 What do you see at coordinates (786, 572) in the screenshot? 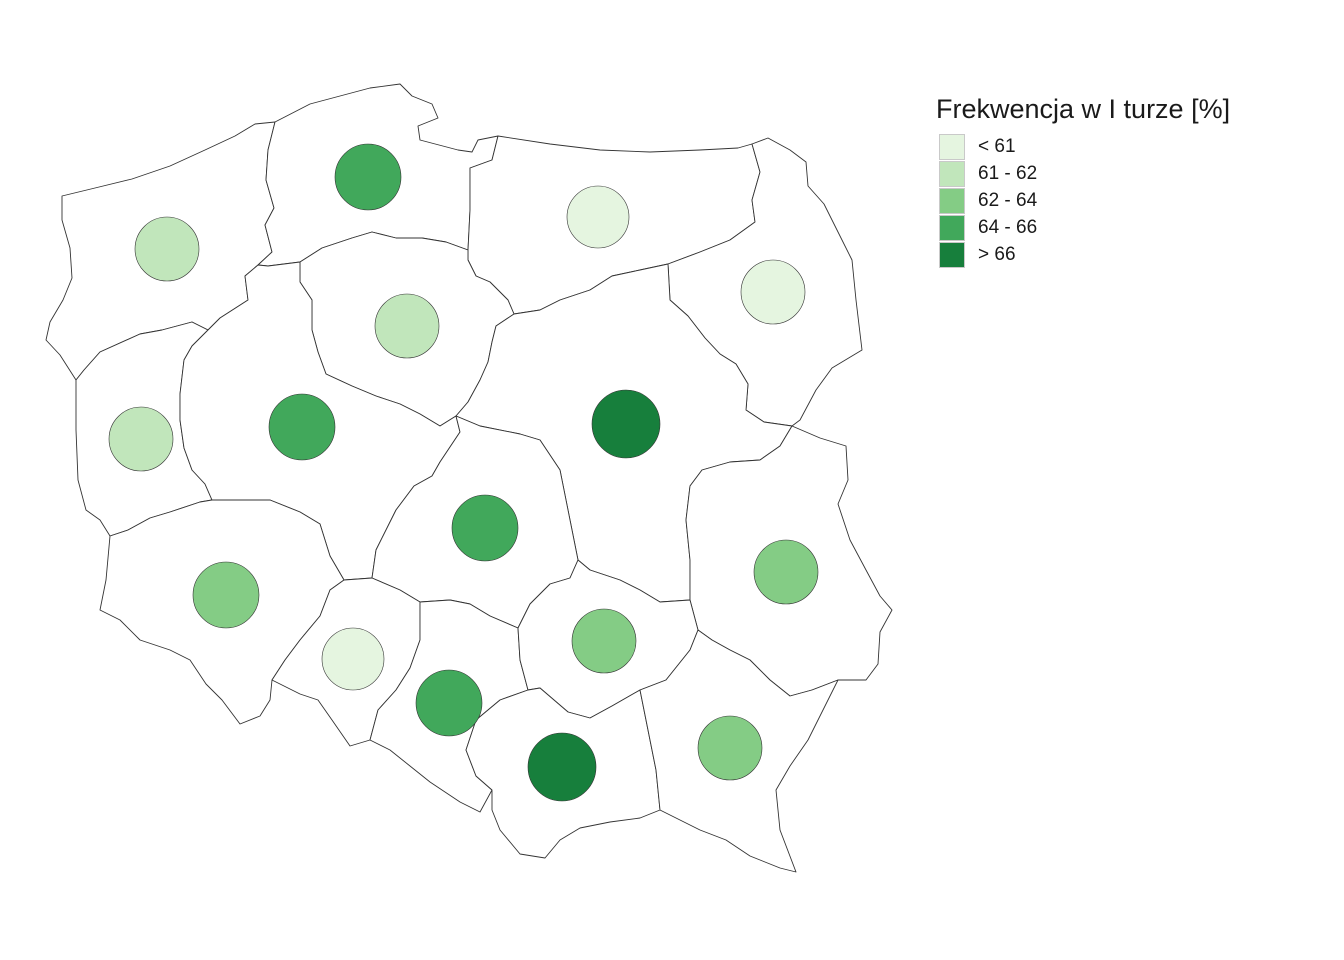
I see `bubble-lubelskie` at bounding box center [786, 572].